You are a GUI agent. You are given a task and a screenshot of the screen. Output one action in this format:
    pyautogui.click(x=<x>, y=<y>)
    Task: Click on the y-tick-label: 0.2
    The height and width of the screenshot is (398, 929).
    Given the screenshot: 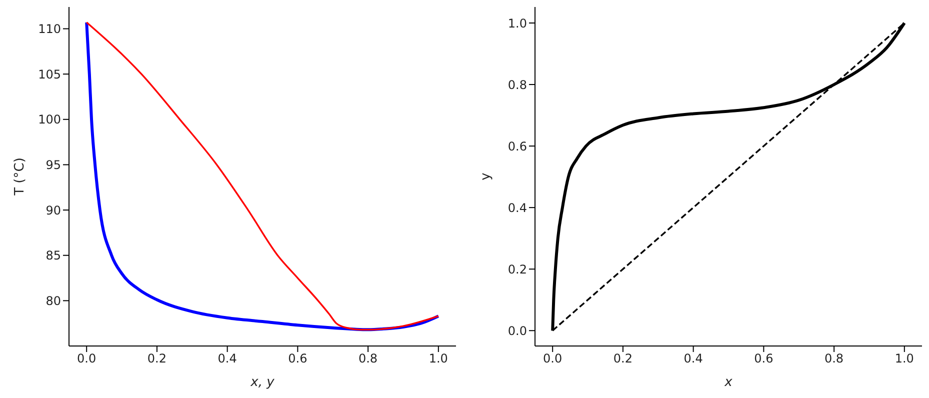 What is the action you would take?
    pyautogui.click(x=517, y=269)
    